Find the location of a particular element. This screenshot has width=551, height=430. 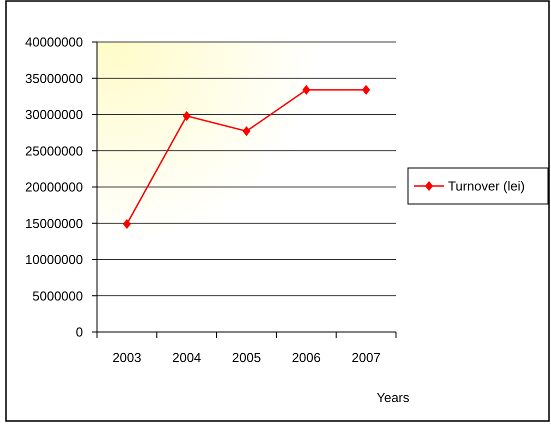

y-tick-label: 35000000 is located at coordinates (54, 78).